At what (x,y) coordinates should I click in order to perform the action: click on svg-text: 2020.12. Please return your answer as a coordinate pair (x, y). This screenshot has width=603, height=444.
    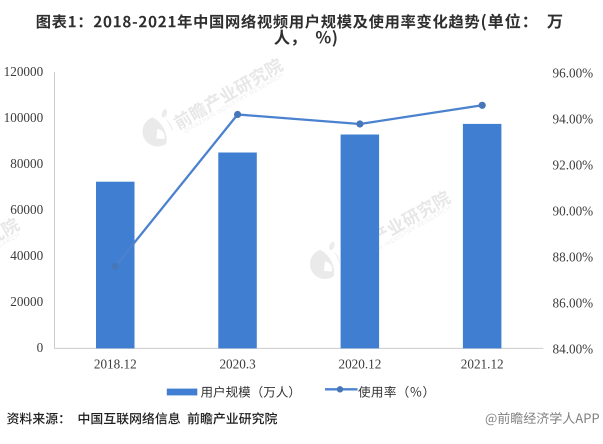
    Looking at the image, I should click on (359, 363).